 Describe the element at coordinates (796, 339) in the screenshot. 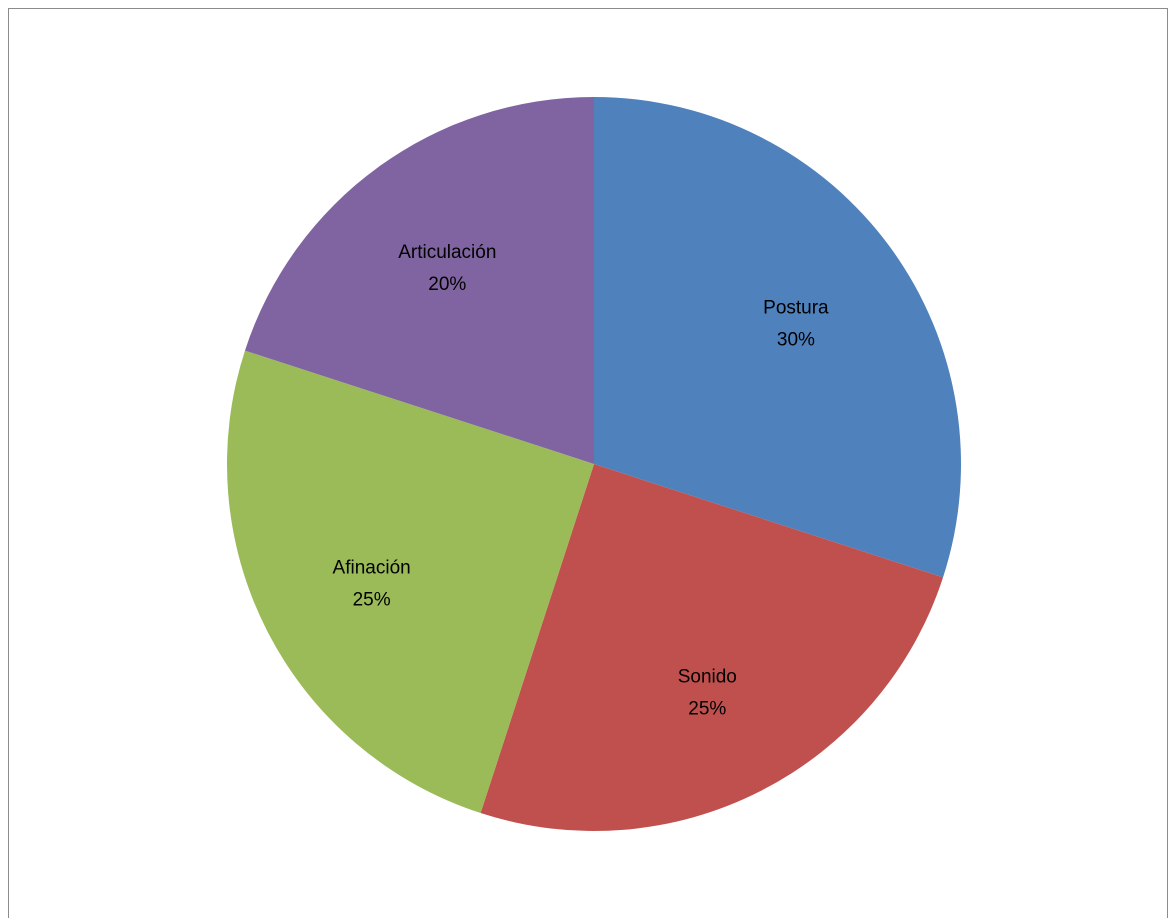

I see `slice-percent-label: 30%` at that location.